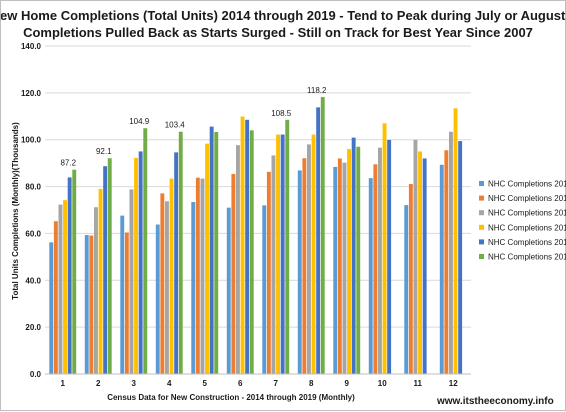 The width and height of the screenshot is (566, 412). Describe the element at coordinates (139, 121) in the screenshot. I see `data-label: 104.9` at that location.